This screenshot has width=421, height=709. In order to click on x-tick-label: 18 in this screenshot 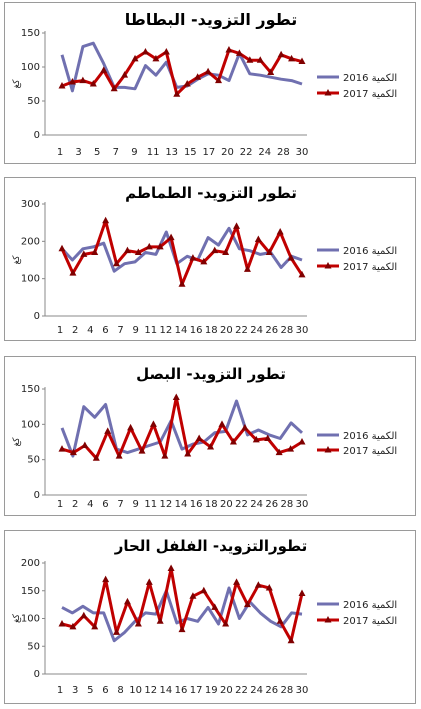, I will do `click(211, 504)`.